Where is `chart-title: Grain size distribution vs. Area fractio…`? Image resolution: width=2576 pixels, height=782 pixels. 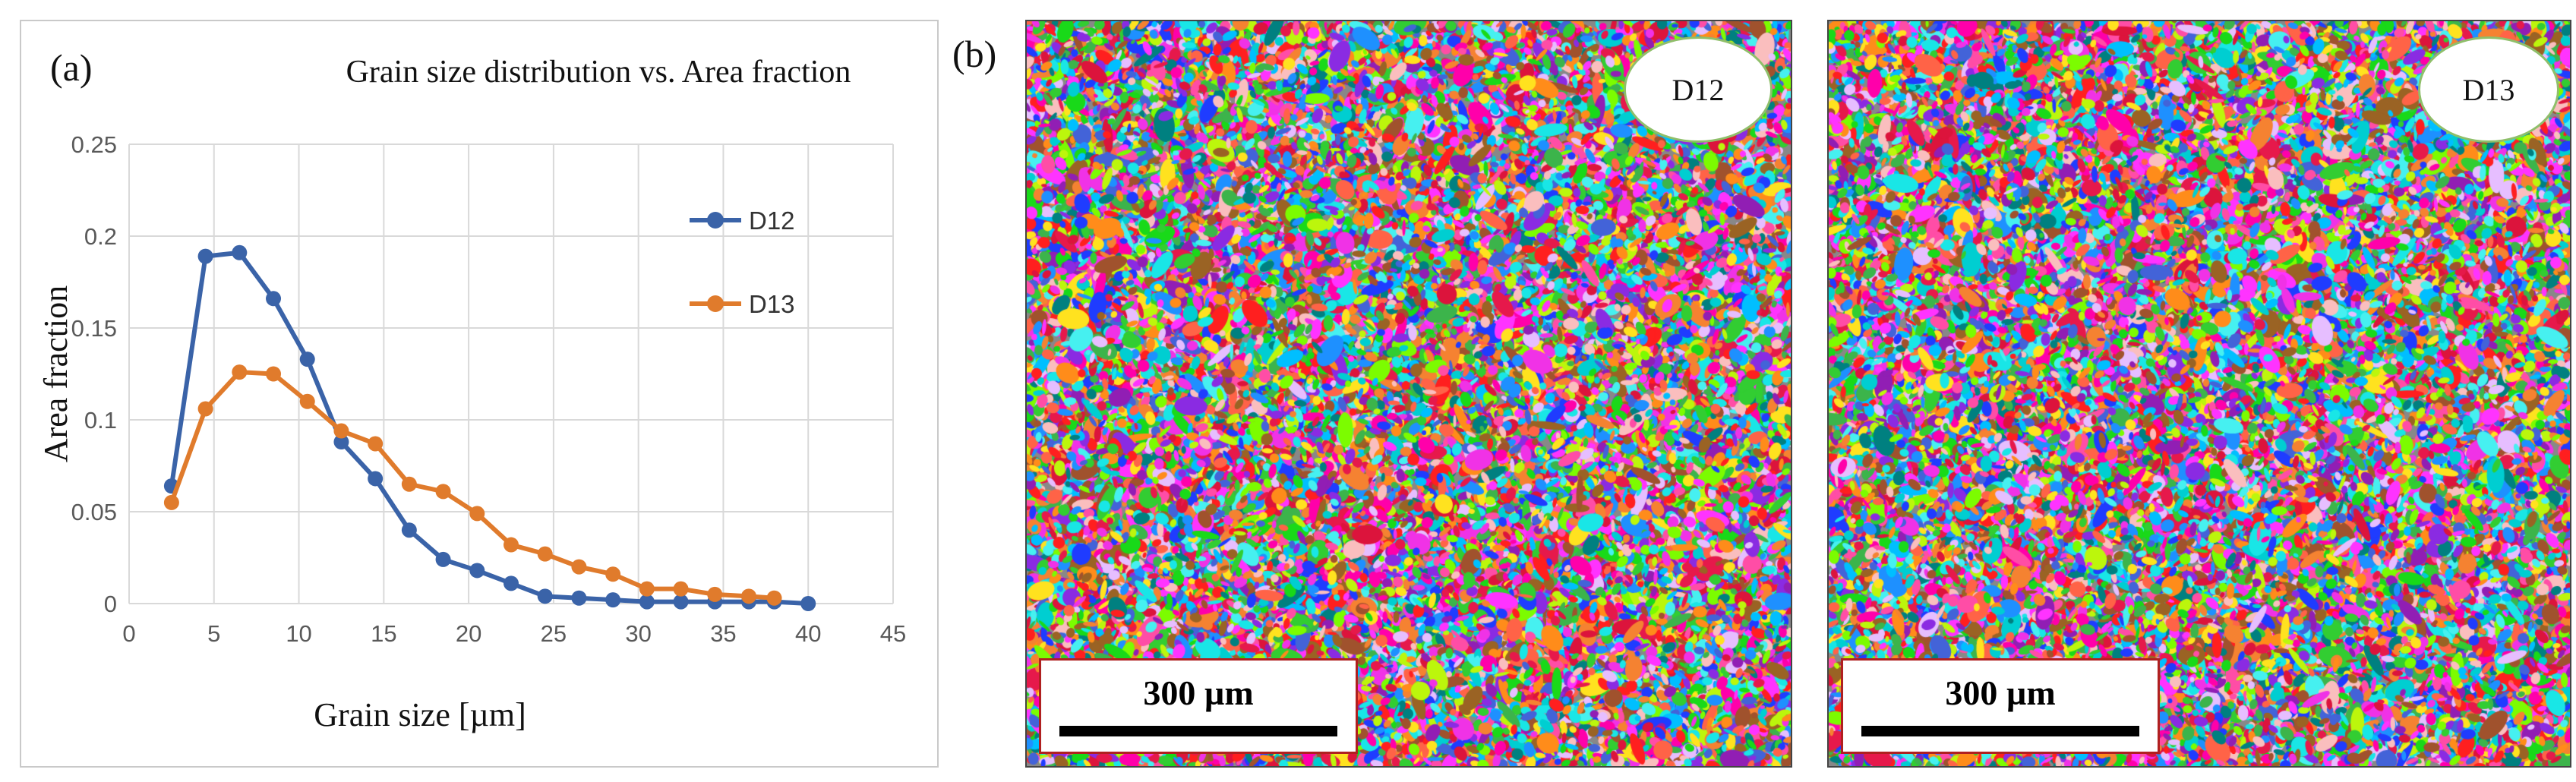
chart-title: Grain size distribution vs. Area fractio… is located at coordinates (598, 72).